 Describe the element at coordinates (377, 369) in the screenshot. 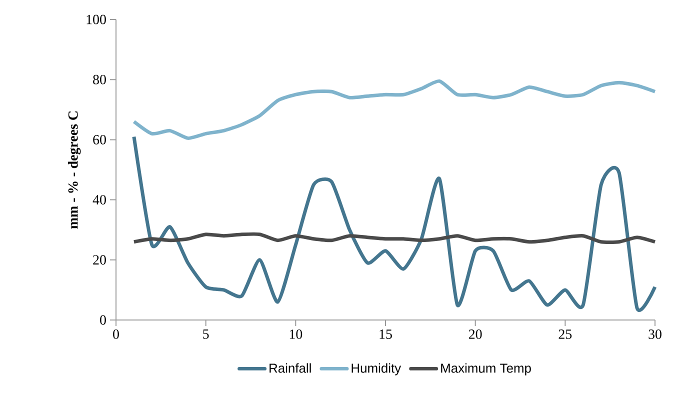

I see `legend-label: Humidity` at that location.